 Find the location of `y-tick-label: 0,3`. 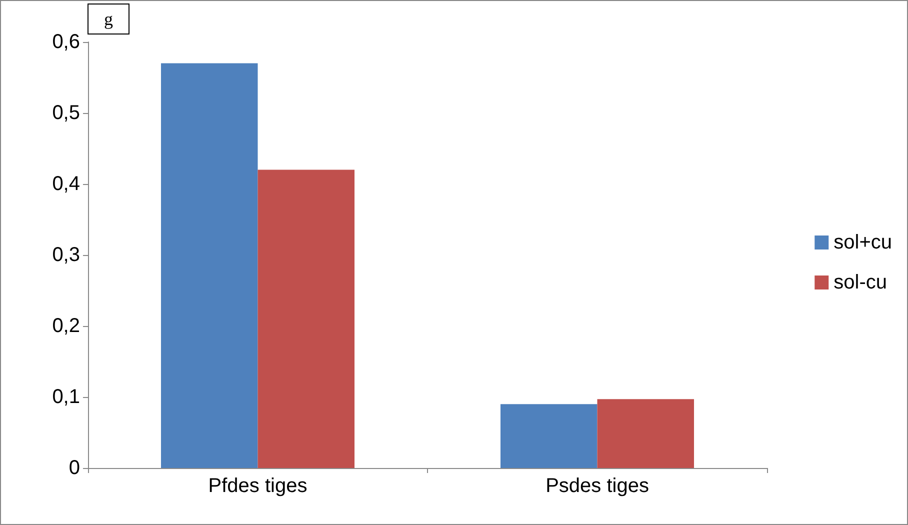

y-tick-label: 0,3 is located at coordinates (66, 255).